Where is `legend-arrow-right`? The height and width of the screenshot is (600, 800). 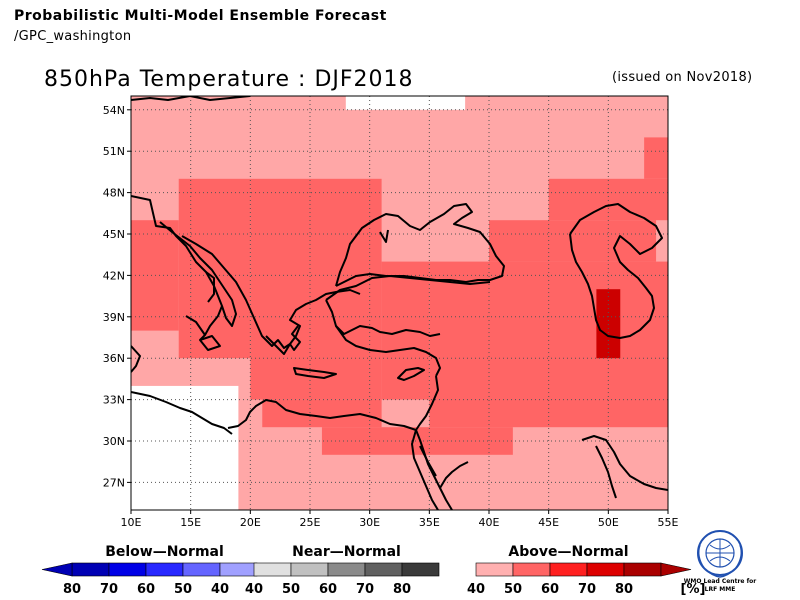 legend-arrow-right is located at coordinates (676, 569).